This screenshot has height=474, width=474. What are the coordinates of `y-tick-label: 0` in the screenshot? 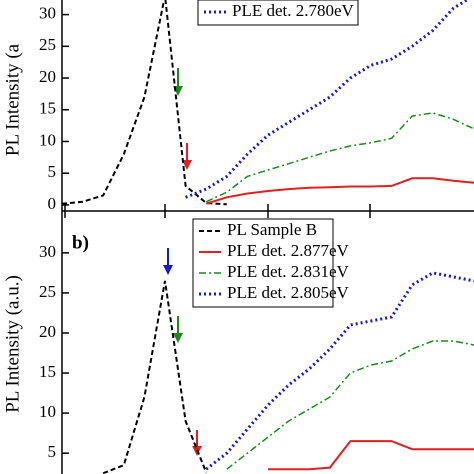 It's located at (52, 203).